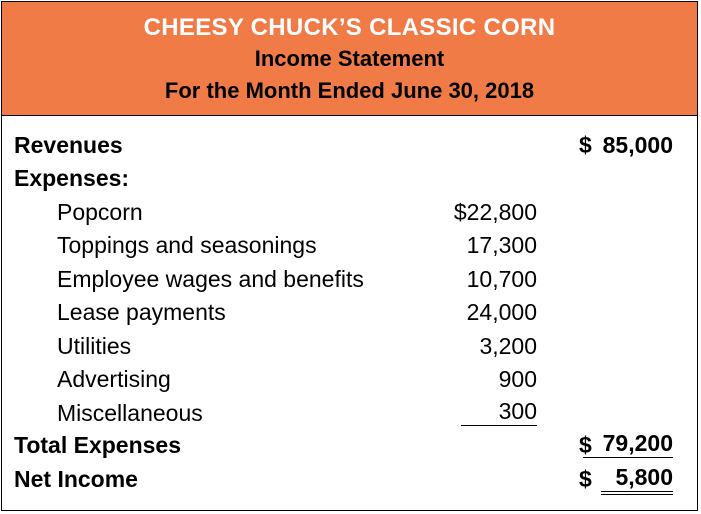  What do you see at coordinates (349, 245) in the screenshot?
I see `expense-row: Toppings and seasonings 17,300` at bounding box center [349, 245].